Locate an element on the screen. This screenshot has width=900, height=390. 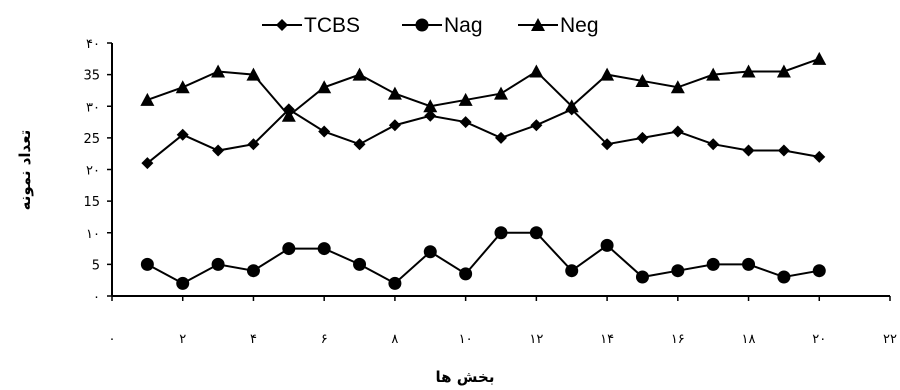
y-tick-label: ۰ is located at coordinates (96, 297).